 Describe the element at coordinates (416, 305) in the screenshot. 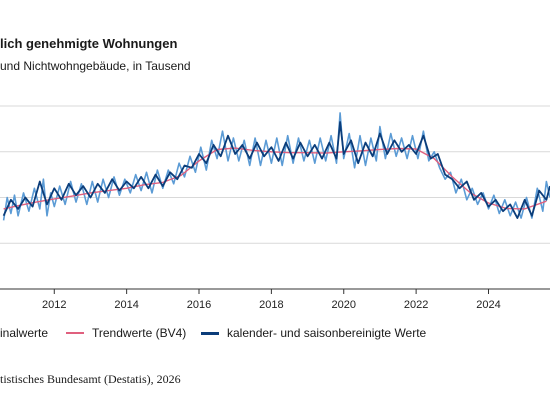

I see `x-tick-label-2022: 2022` at that location.